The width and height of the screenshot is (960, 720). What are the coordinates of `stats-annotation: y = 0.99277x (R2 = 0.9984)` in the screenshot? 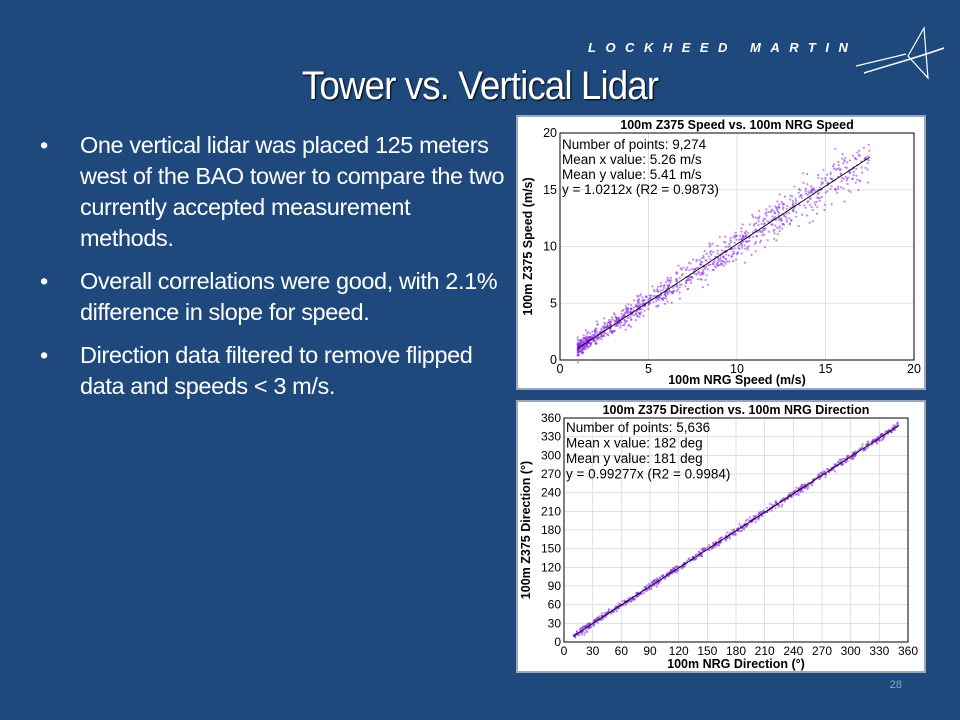 It's located at (648, 474).